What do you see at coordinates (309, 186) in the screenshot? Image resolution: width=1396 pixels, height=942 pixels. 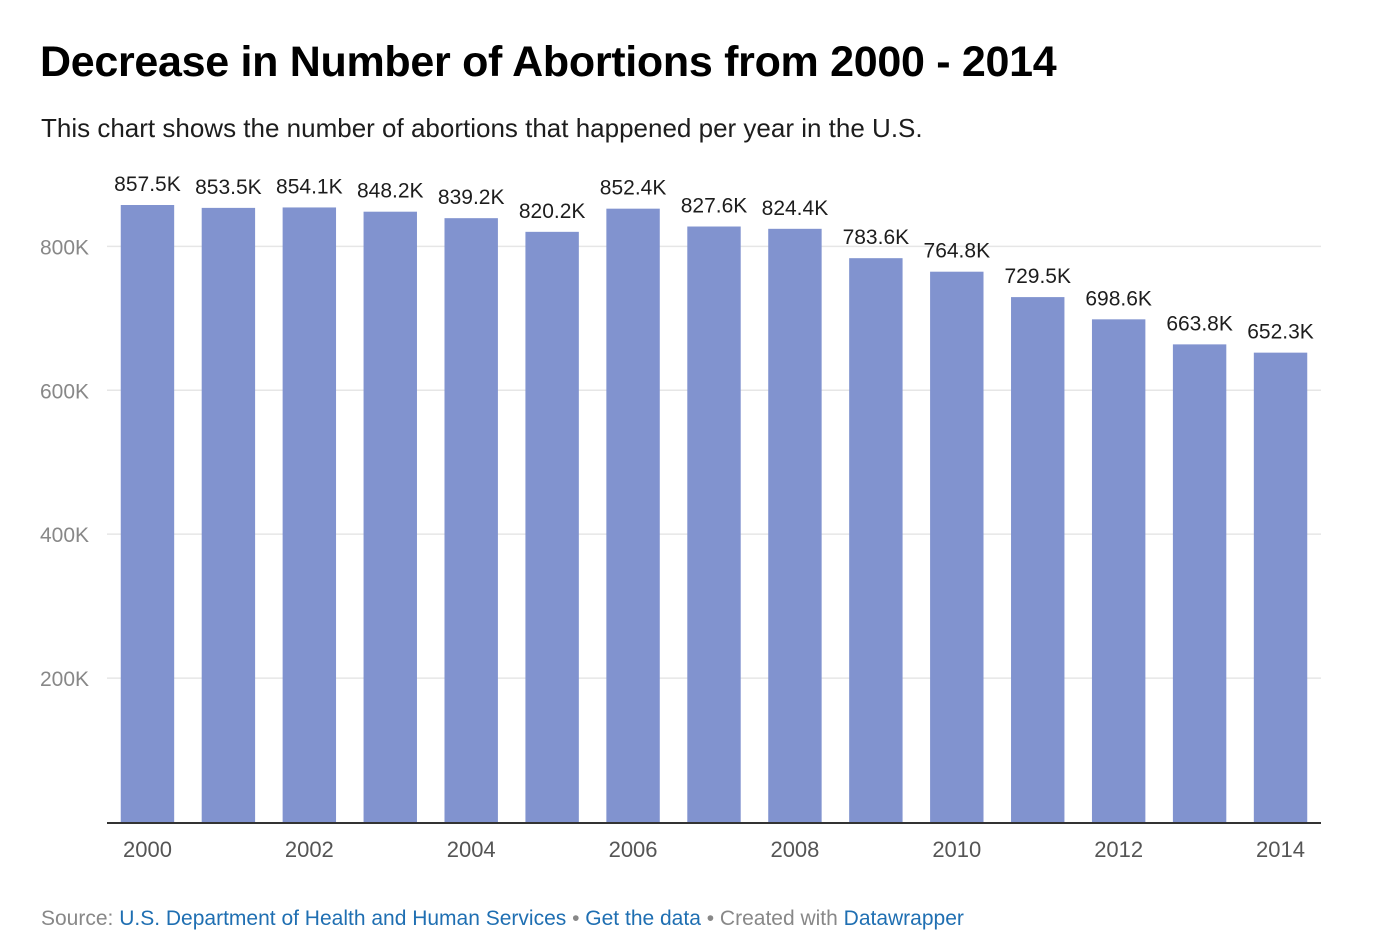 I see `data-label: 854.1K` at bounding box center [309, 186].